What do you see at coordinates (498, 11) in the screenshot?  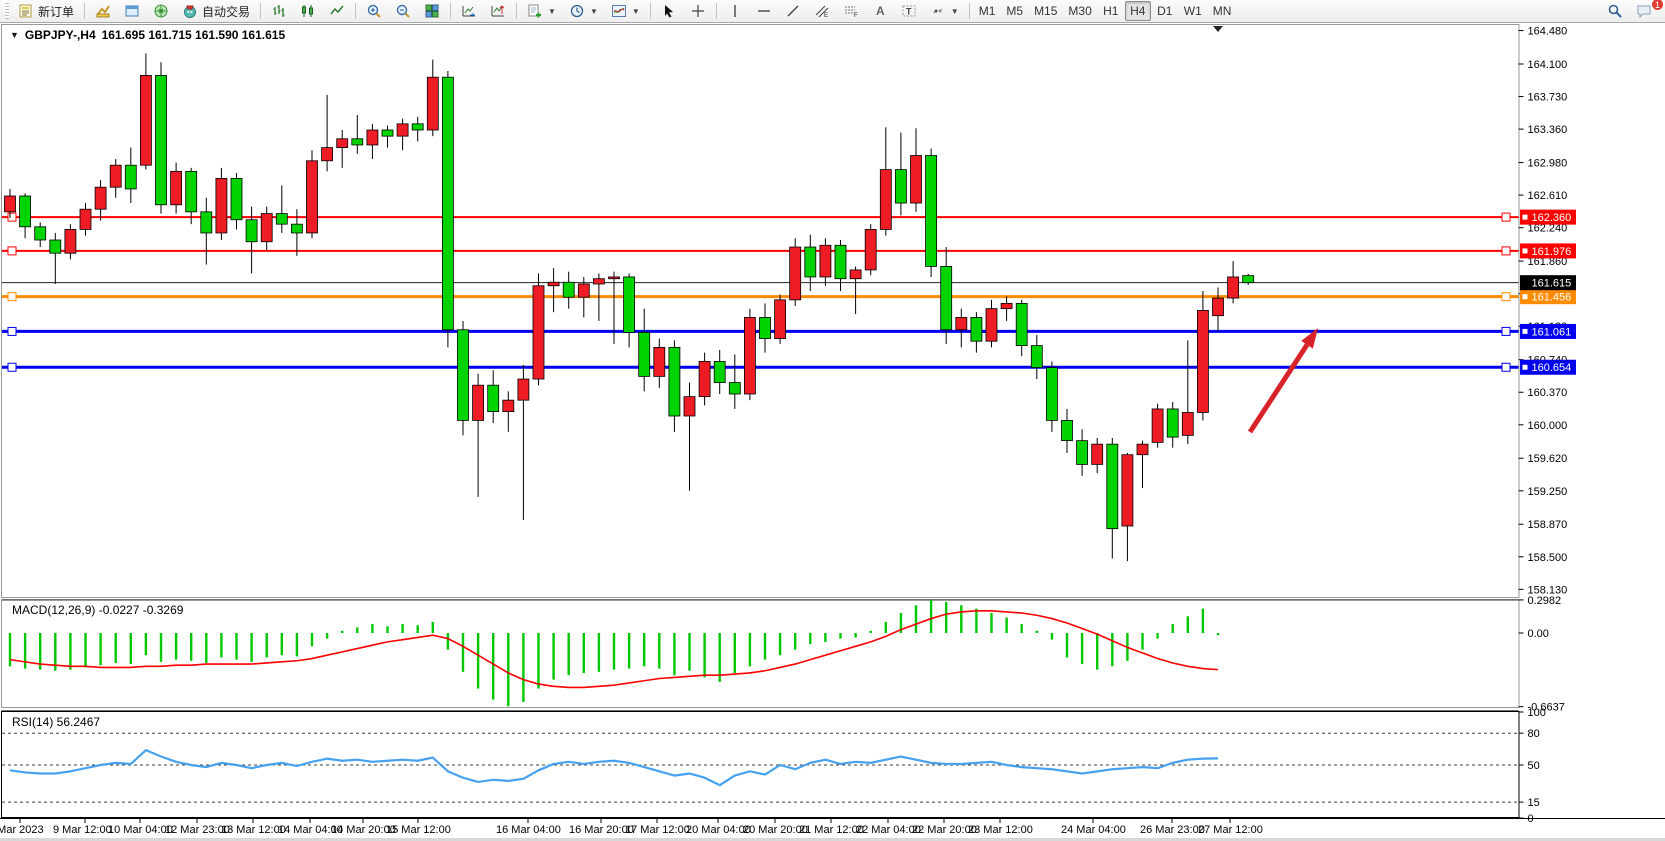 I see `chart-shift-button` at bounding box center [498, 11].